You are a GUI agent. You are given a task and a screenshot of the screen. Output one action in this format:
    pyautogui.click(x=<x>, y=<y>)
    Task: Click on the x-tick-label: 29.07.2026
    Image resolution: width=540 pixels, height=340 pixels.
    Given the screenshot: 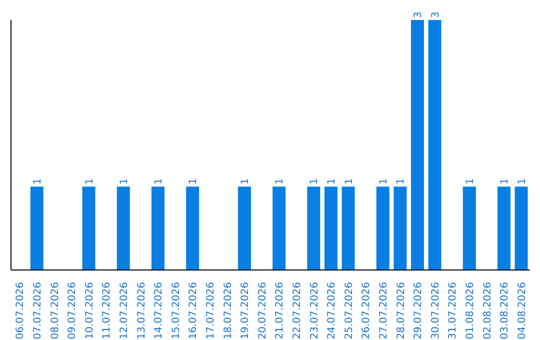 What is the action you would take?
    pyautogui.click(x=418, y=311)
    